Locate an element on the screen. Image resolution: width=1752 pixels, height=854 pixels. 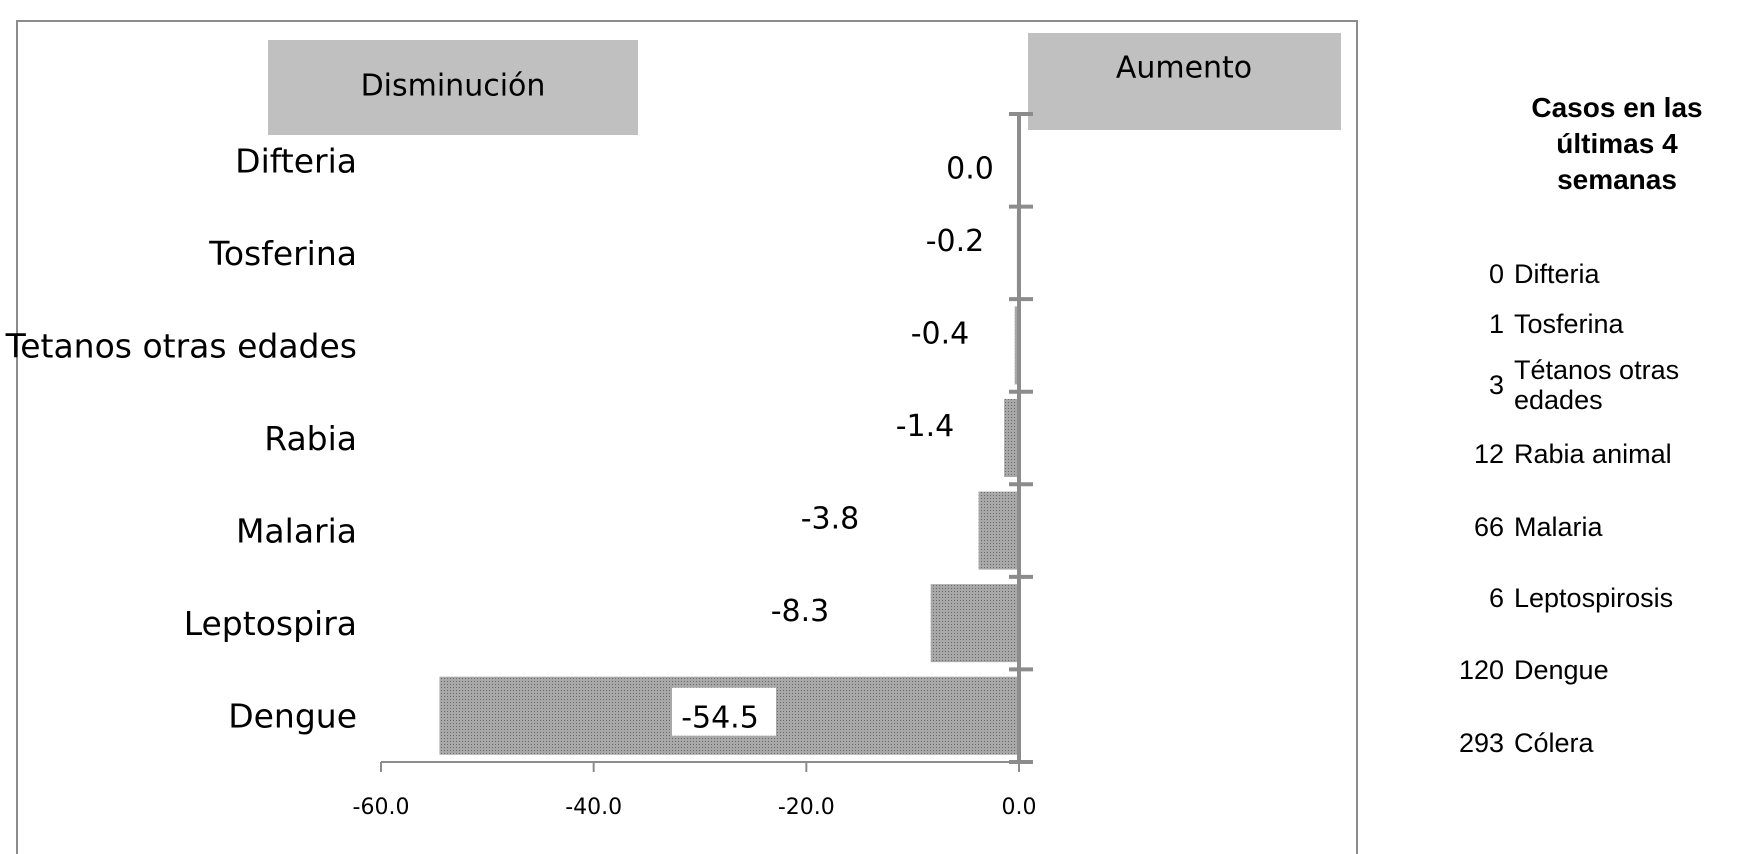
value-label: -0.2 is located at coordinates (955, 241).